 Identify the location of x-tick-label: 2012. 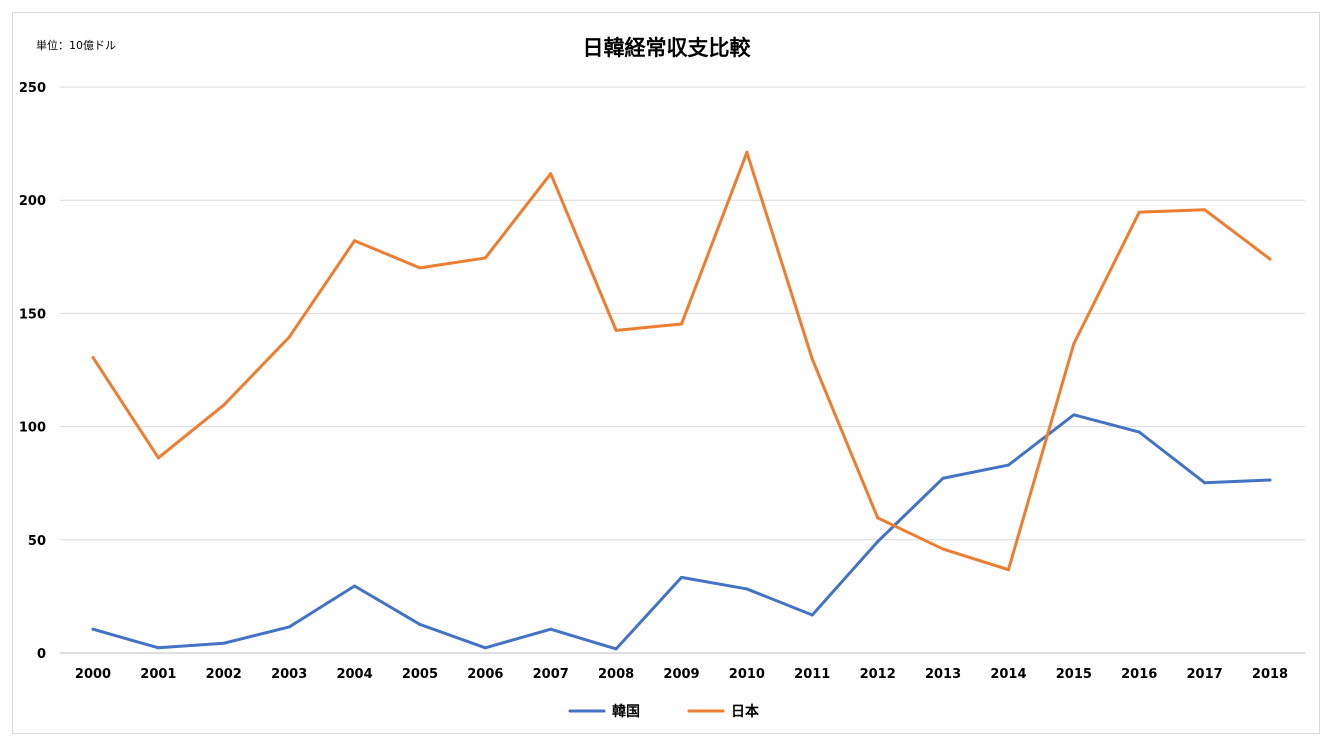
(878, 674).